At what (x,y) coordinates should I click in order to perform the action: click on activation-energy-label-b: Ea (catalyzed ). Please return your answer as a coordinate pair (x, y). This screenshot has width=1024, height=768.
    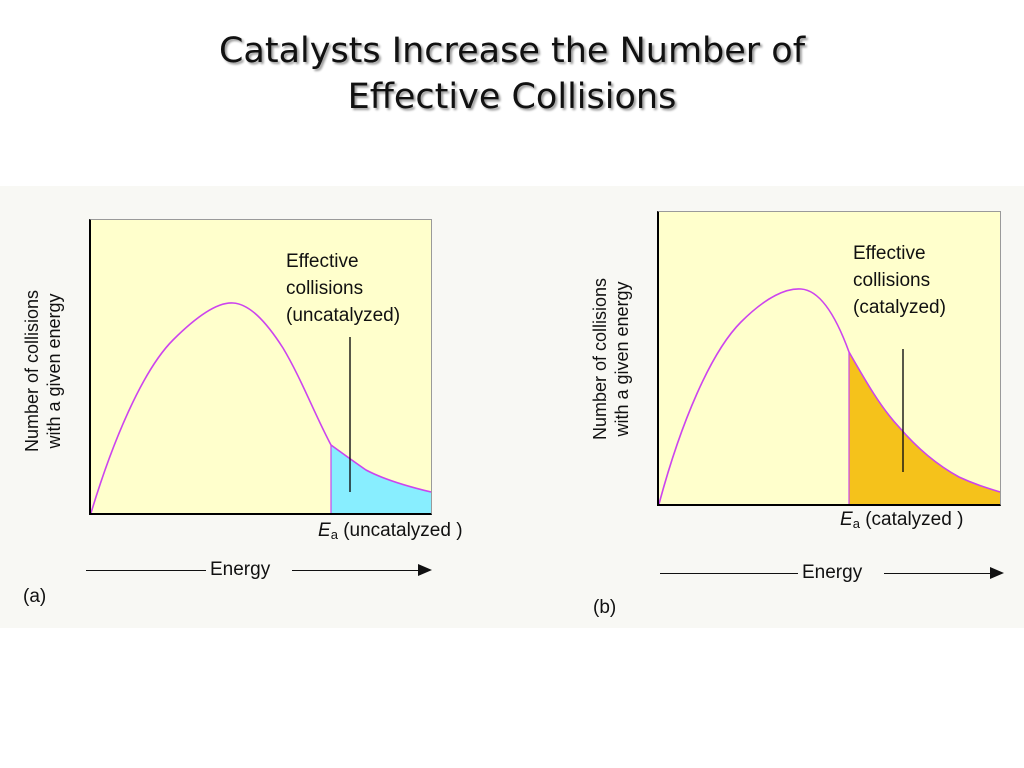
    Looking at the image, I should click on (901, 520).